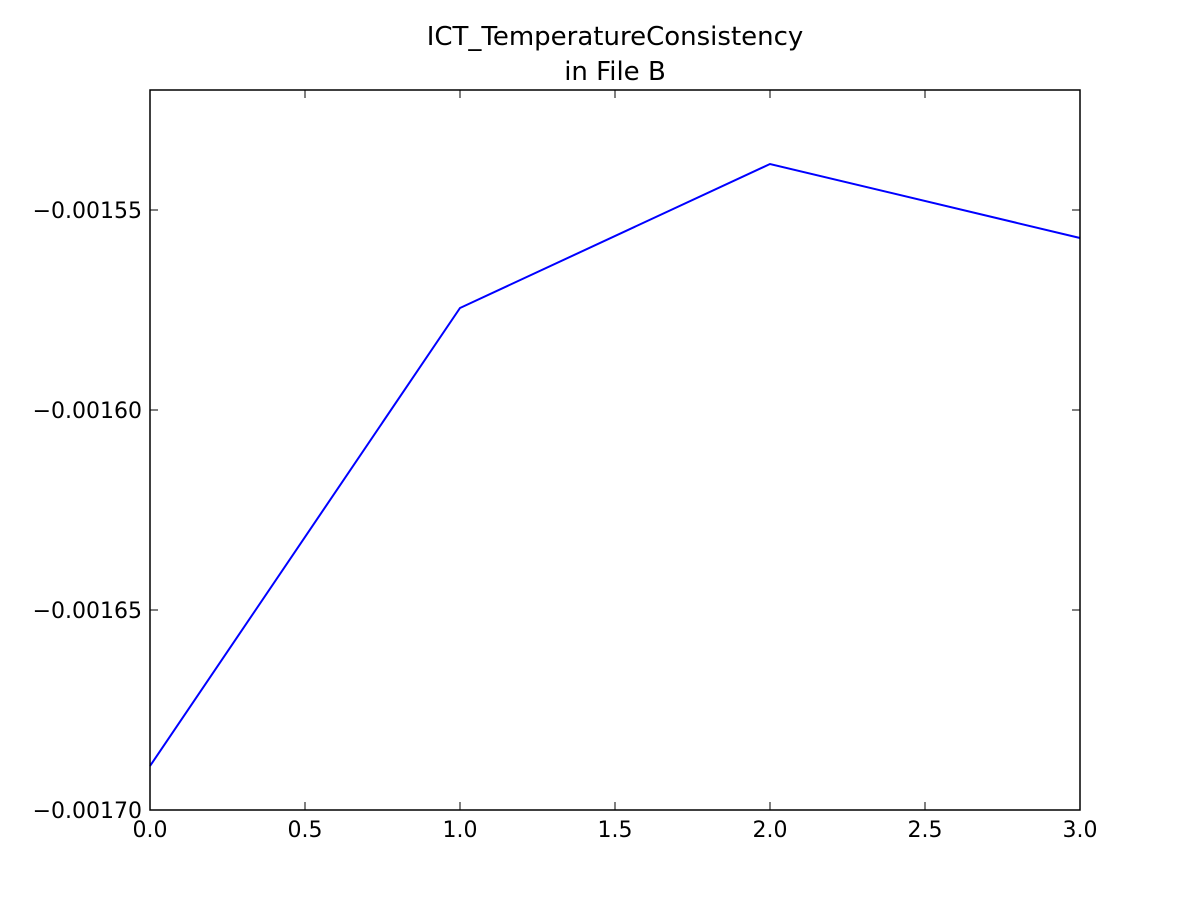 The image size is (1200, 900). I want to click on y-tick-label: −0.00160, so click(87, 411).